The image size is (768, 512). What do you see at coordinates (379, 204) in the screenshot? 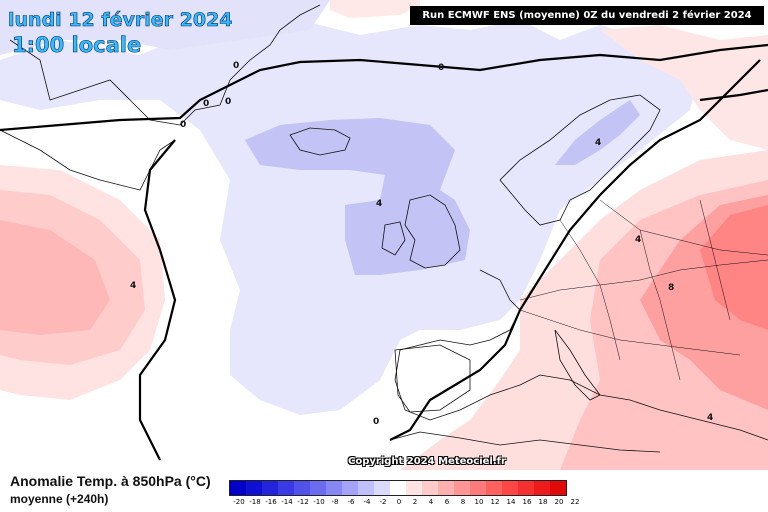
I see `contour-label-scotland: 4` at bounding box center [379, 204].